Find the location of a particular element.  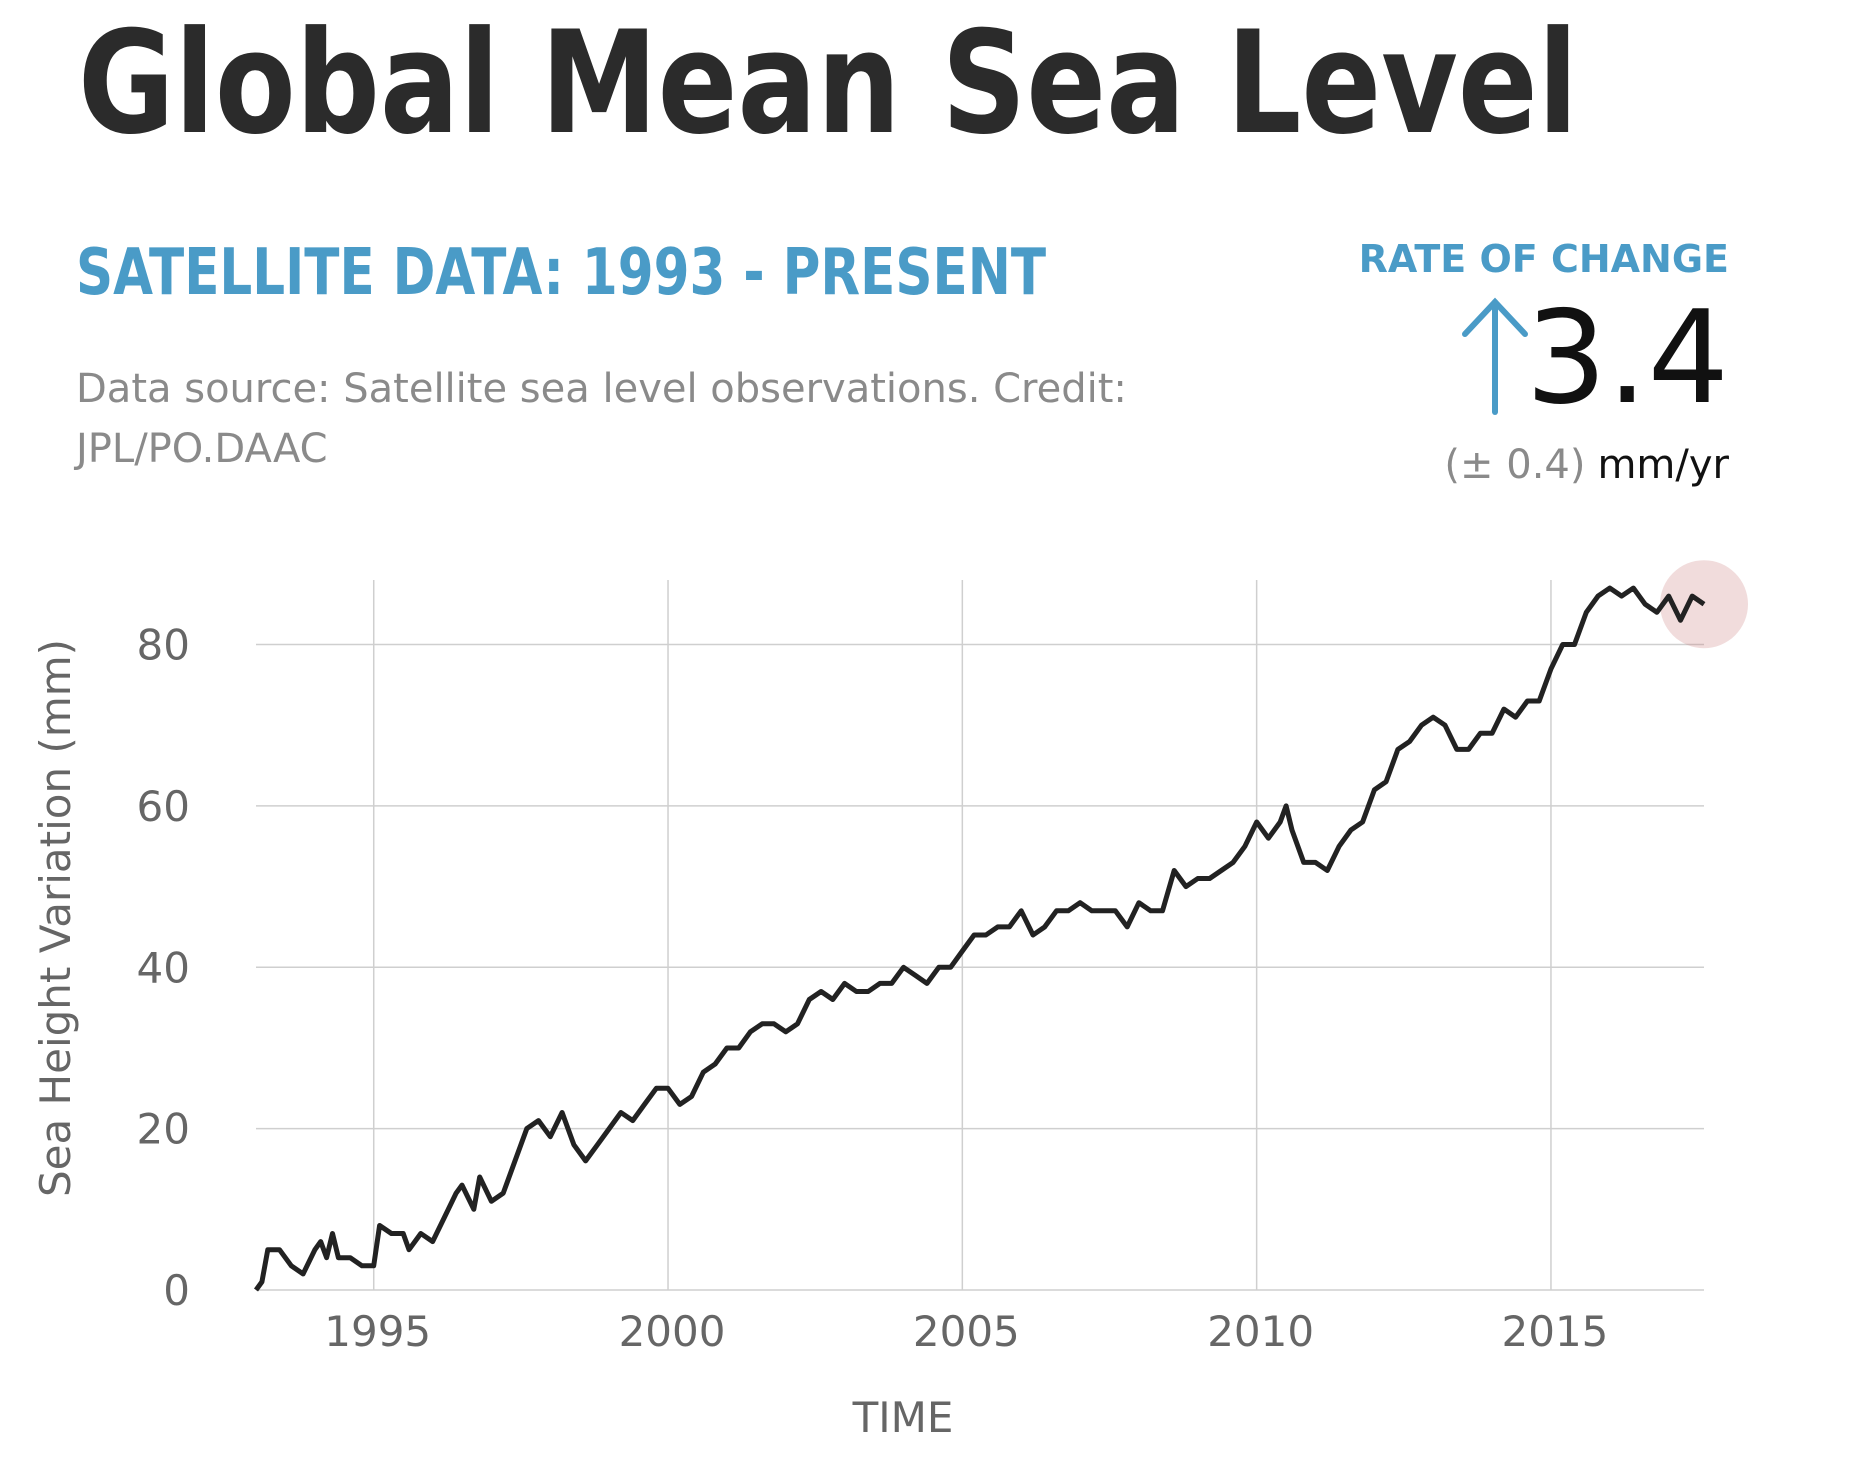

subtitle: SATELLITE DATA: 1993 - PRESENT is located at coordinates (561, 273).